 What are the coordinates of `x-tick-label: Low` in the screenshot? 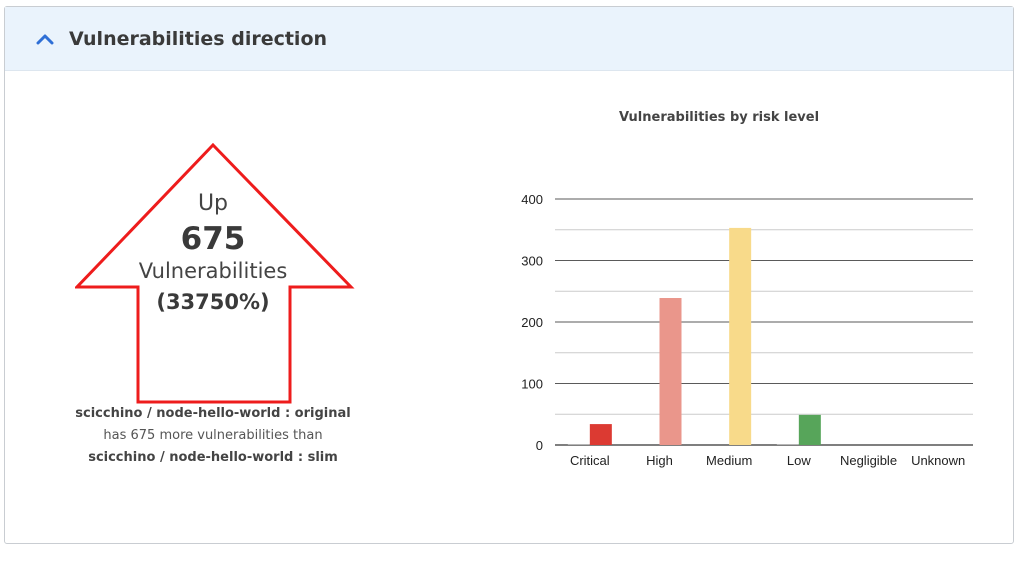 It's located at (799, 460).